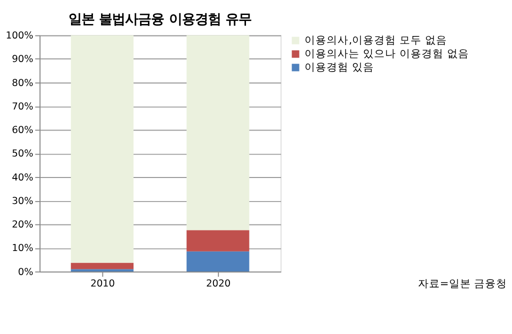 This screenshot has height=334, width=512. What do you see at coordinates (23, 201) in the screenshot?
I see `y-tick-label: 30%` at bounding box center [23, 201].